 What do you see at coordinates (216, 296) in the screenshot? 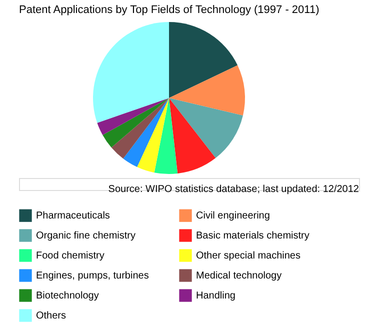
I see `legend-label: Handling` at bounding box center [216, 296].